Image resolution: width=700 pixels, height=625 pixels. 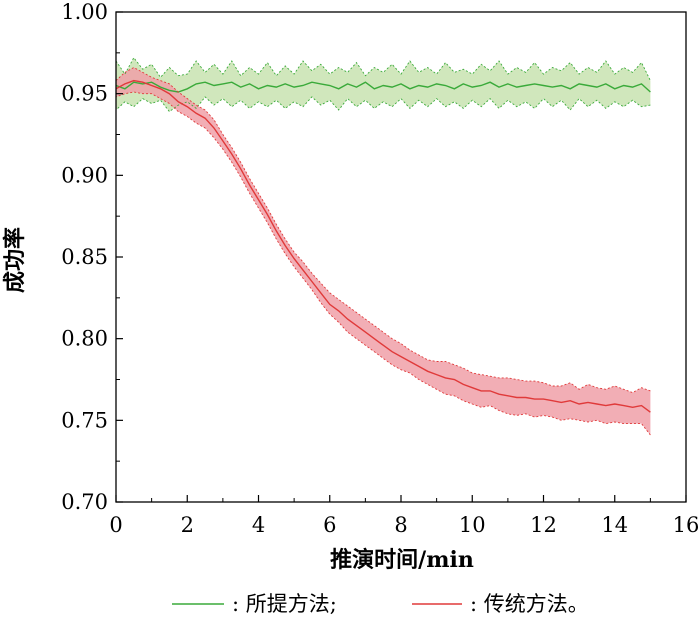 I want to click on y-axis-title: 成功率, so click(x=15, y=260).